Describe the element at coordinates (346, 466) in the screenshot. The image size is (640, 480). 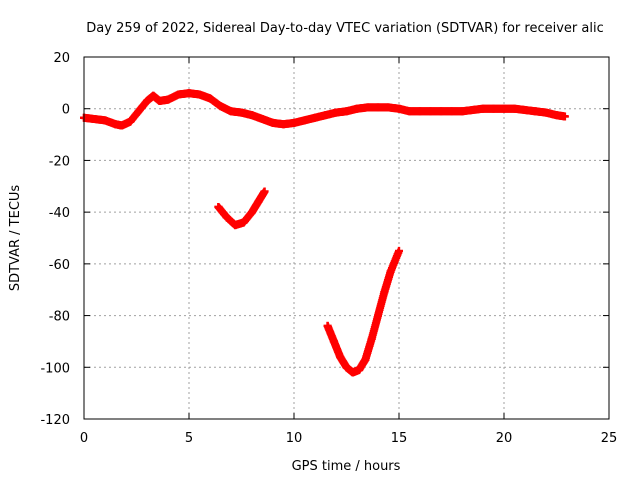
I see `x-axis-label: GPS time / hours` at that location.